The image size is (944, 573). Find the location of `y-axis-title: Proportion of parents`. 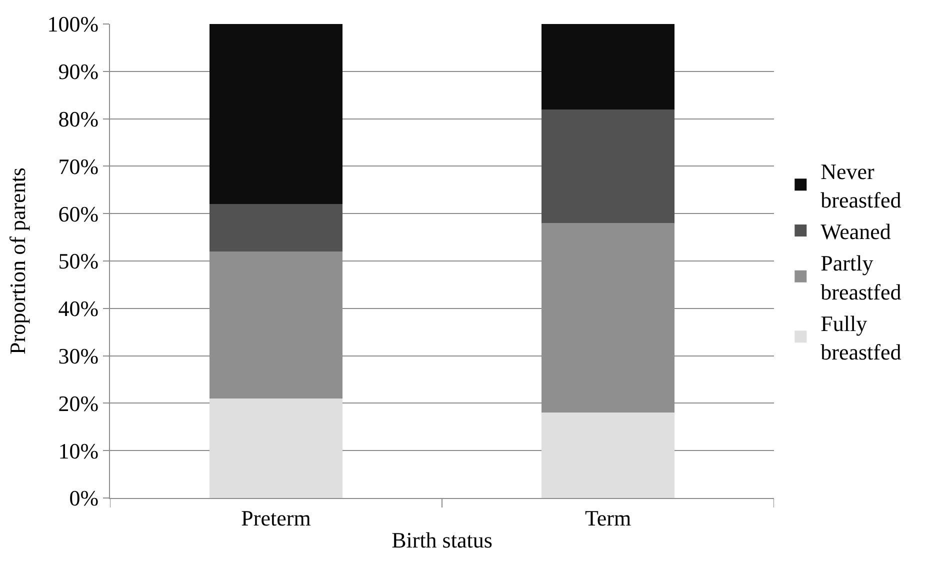

y-axis-title: Proportion of parents is located at coordinates (17, 261).